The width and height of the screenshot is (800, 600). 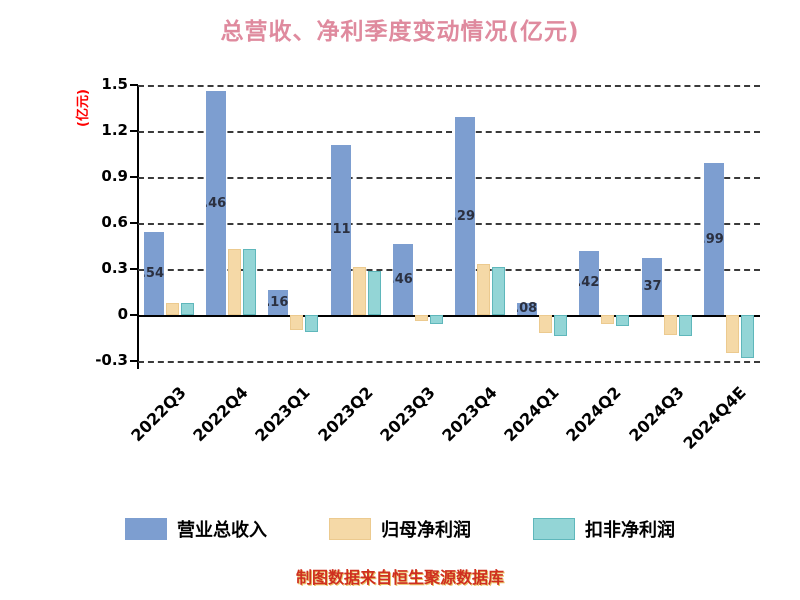 I want to click on y-tick-label: 0, so click(x=122, y=314).